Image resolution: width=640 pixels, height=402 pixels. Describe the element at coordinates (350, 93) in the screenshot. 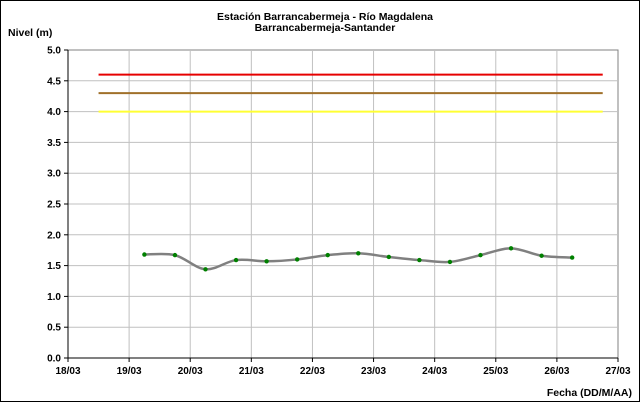

I see `threshold-lines` at that location.